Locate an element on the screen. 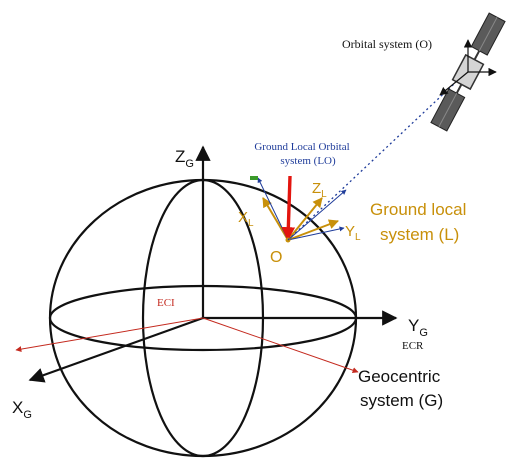  ground-local-label-line2: system (L) is located at coordinates (419, 234).